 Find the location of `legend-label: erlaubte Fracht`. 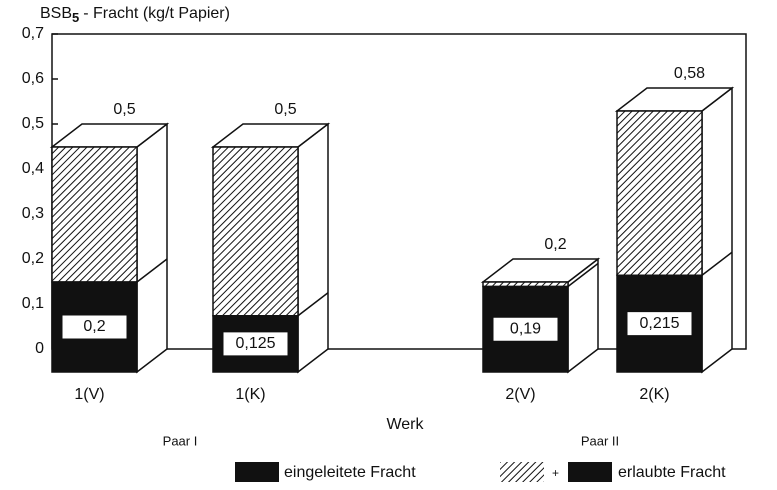

legend-label: erlaubte Fracht is located at coordinates (672, 472).